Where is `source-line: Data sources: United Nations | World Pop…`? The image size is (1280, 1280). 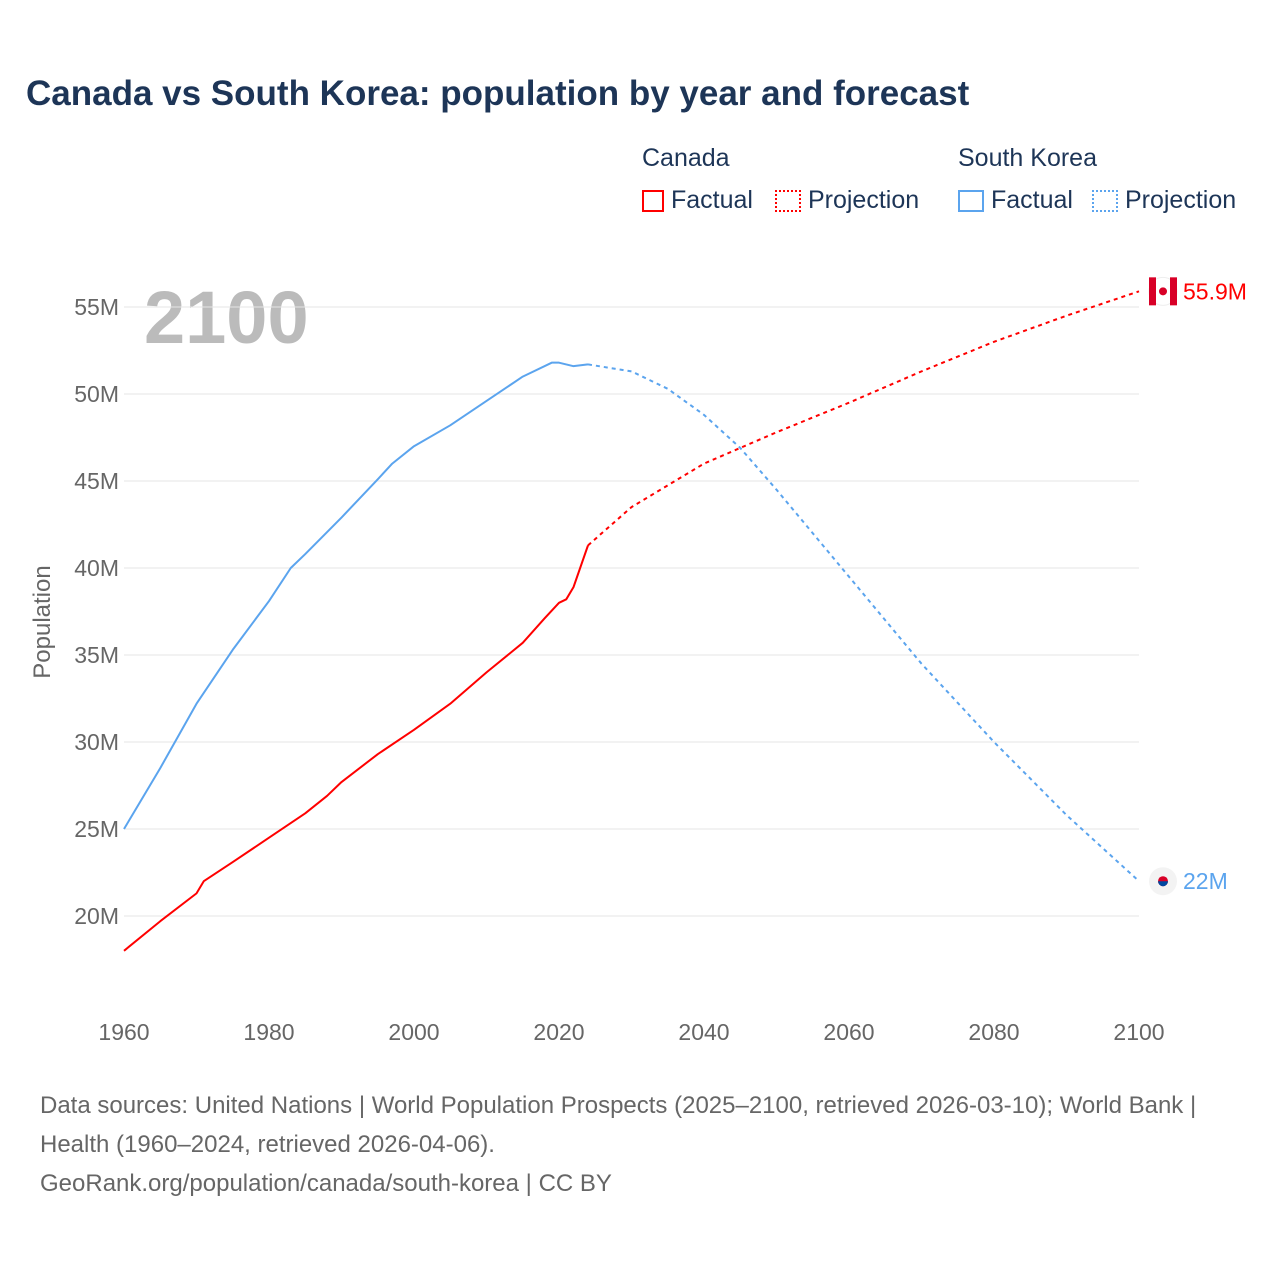
source-line: Data sources: United Nations | World Pop… is located at coordinates (618, 1125).